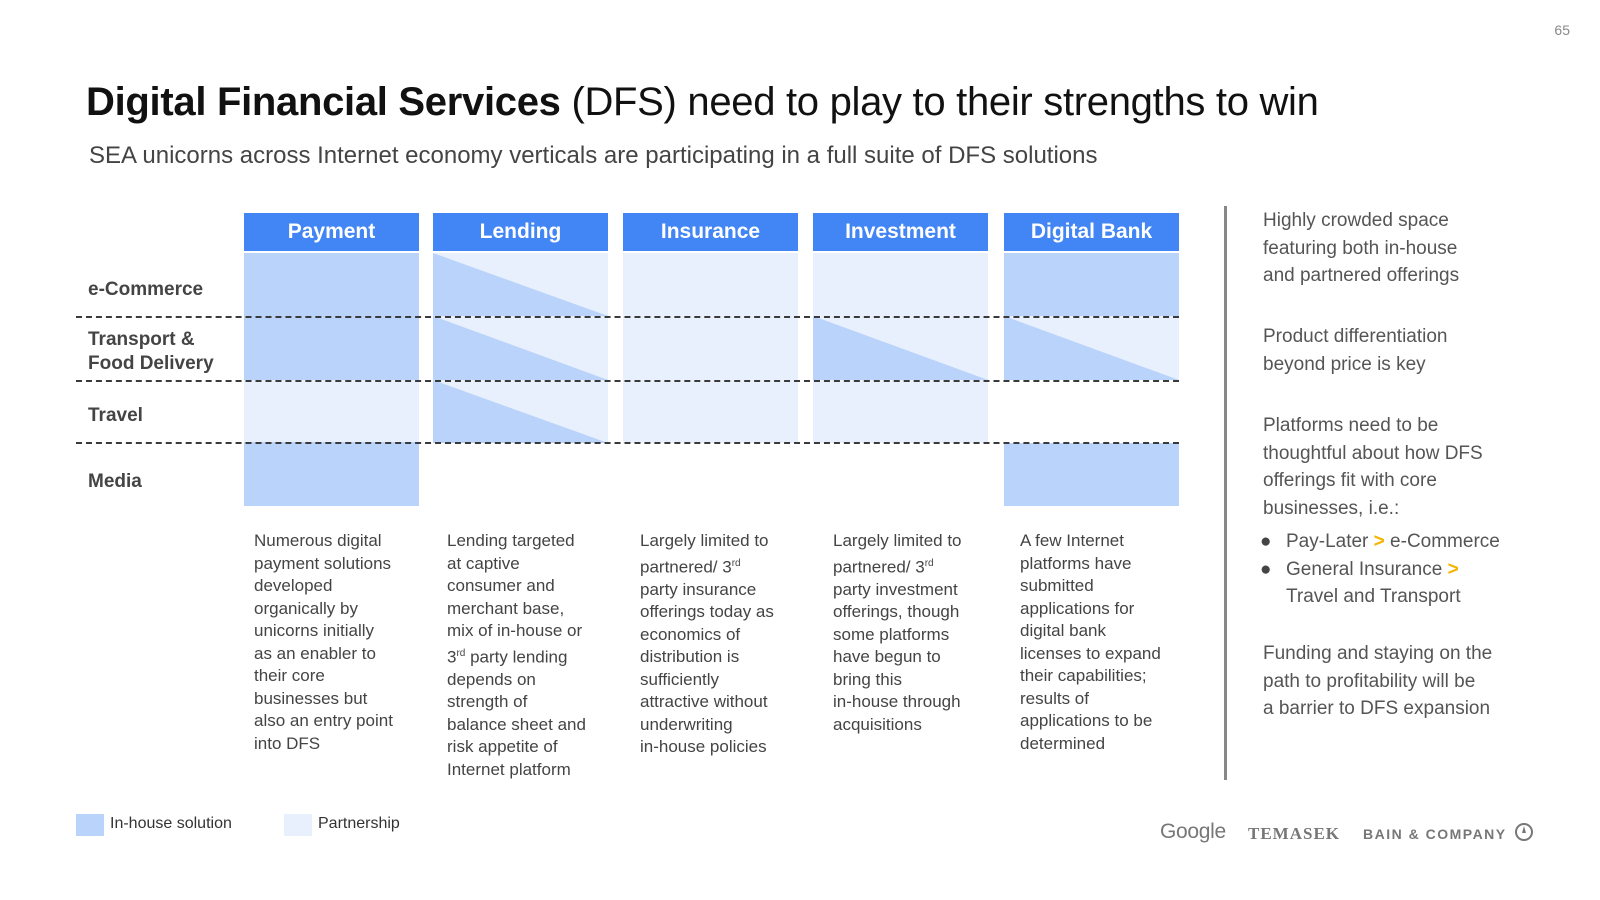 The width and height of the screenshot is (1600, 900). What do you see at coordinates (1077, 608) in the screenshot?
I see `desc-line: applications for` at bounding box center [1077, 608].